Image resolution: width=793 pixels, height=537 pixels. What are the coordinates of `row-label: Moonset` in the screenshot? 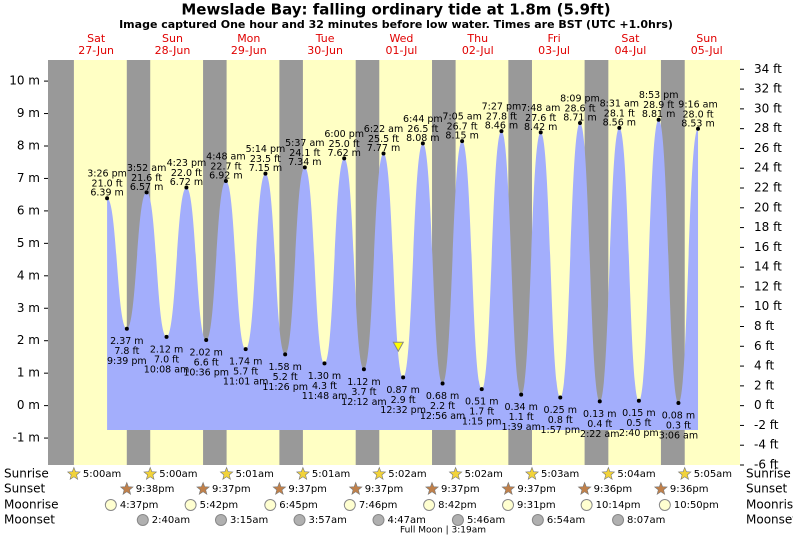 It's located at (769, 520).